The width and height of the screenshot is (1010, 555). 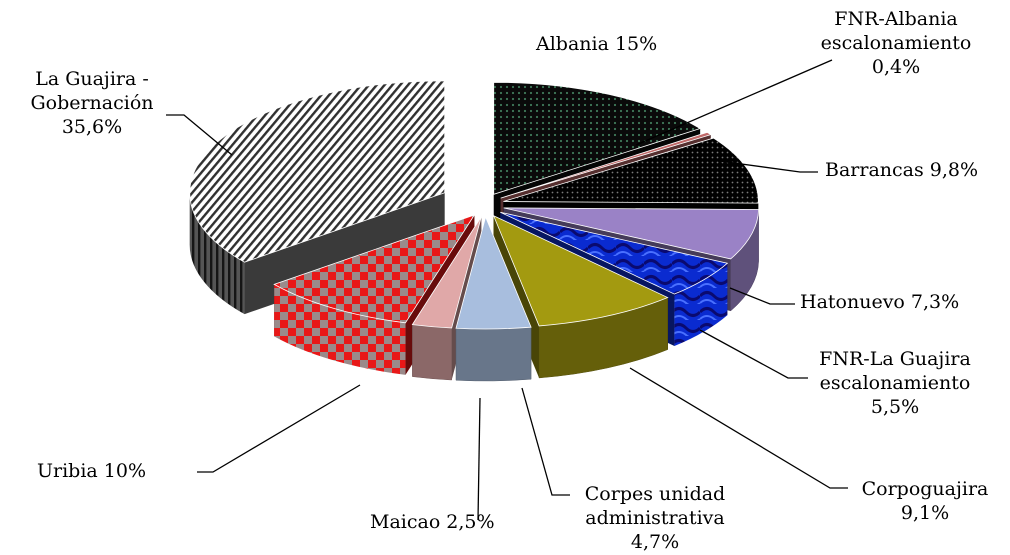 What do you see at coordinates (896, 67) in the screenshot?
I see `slice-label-line: 0,4%` at bounding box center [896, 67].